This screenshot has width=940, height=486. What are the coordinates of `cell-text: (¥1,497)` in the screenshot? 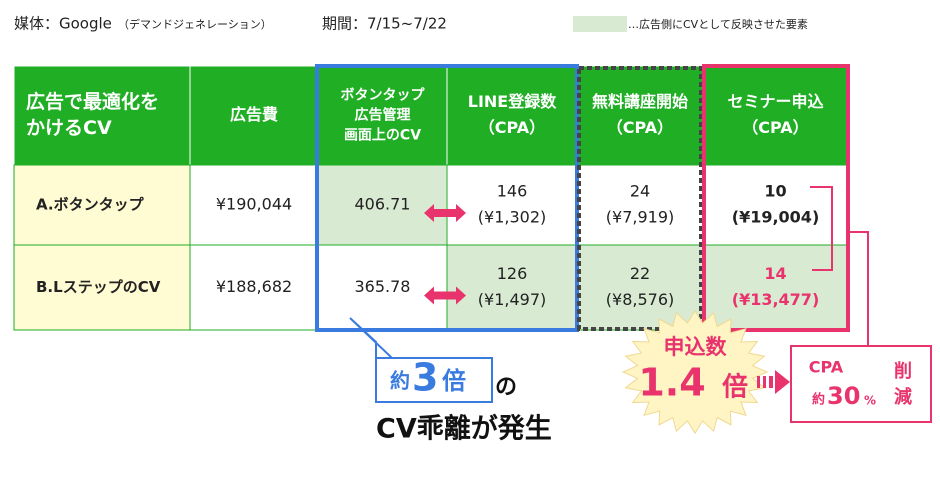 It's located at (512, 299).